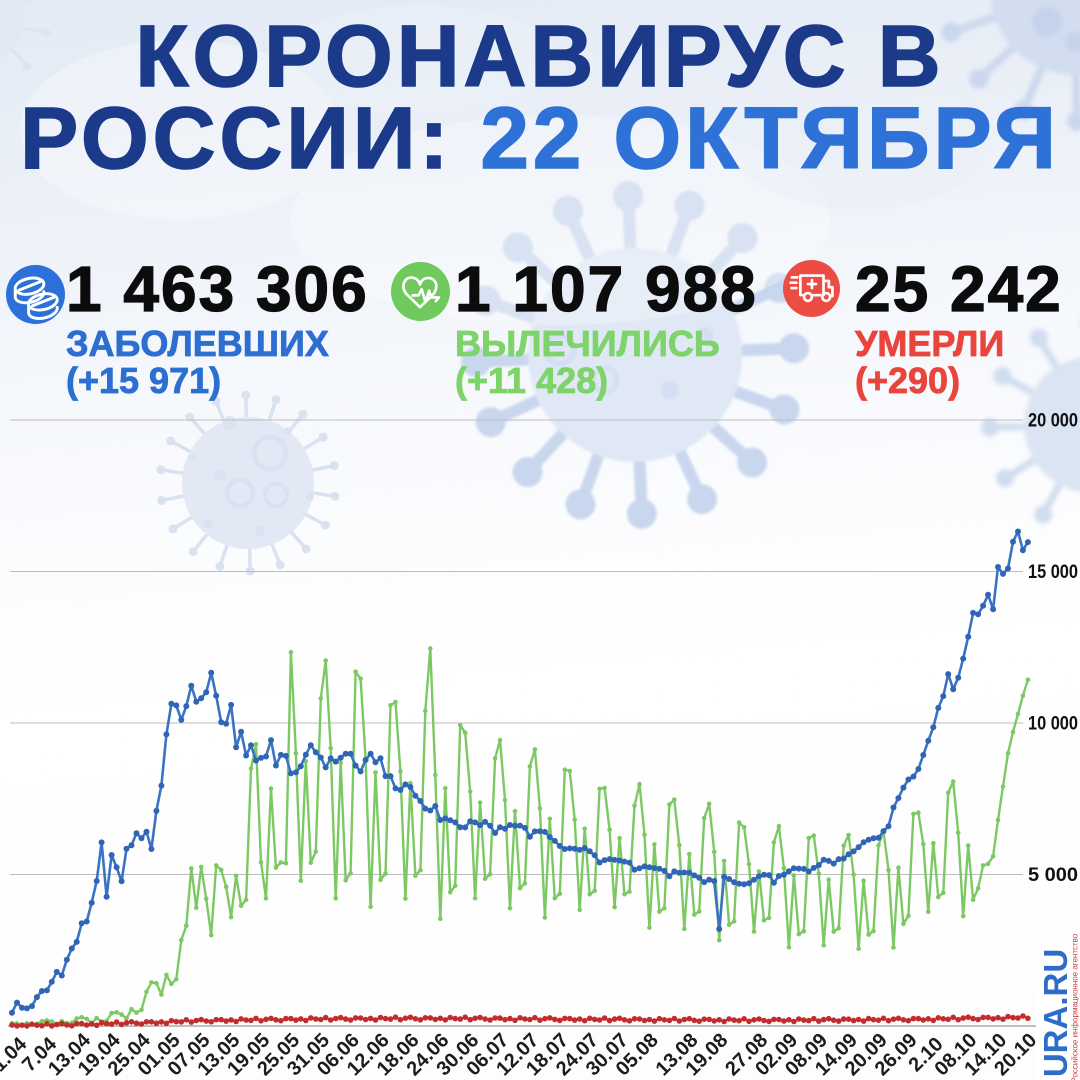 This screenshot has height=1080, width=1080. What do you see at coordinates (1053, 724) in the screenshot?
I see `svg-text: 10 000` at bounding box center [1053, 724].